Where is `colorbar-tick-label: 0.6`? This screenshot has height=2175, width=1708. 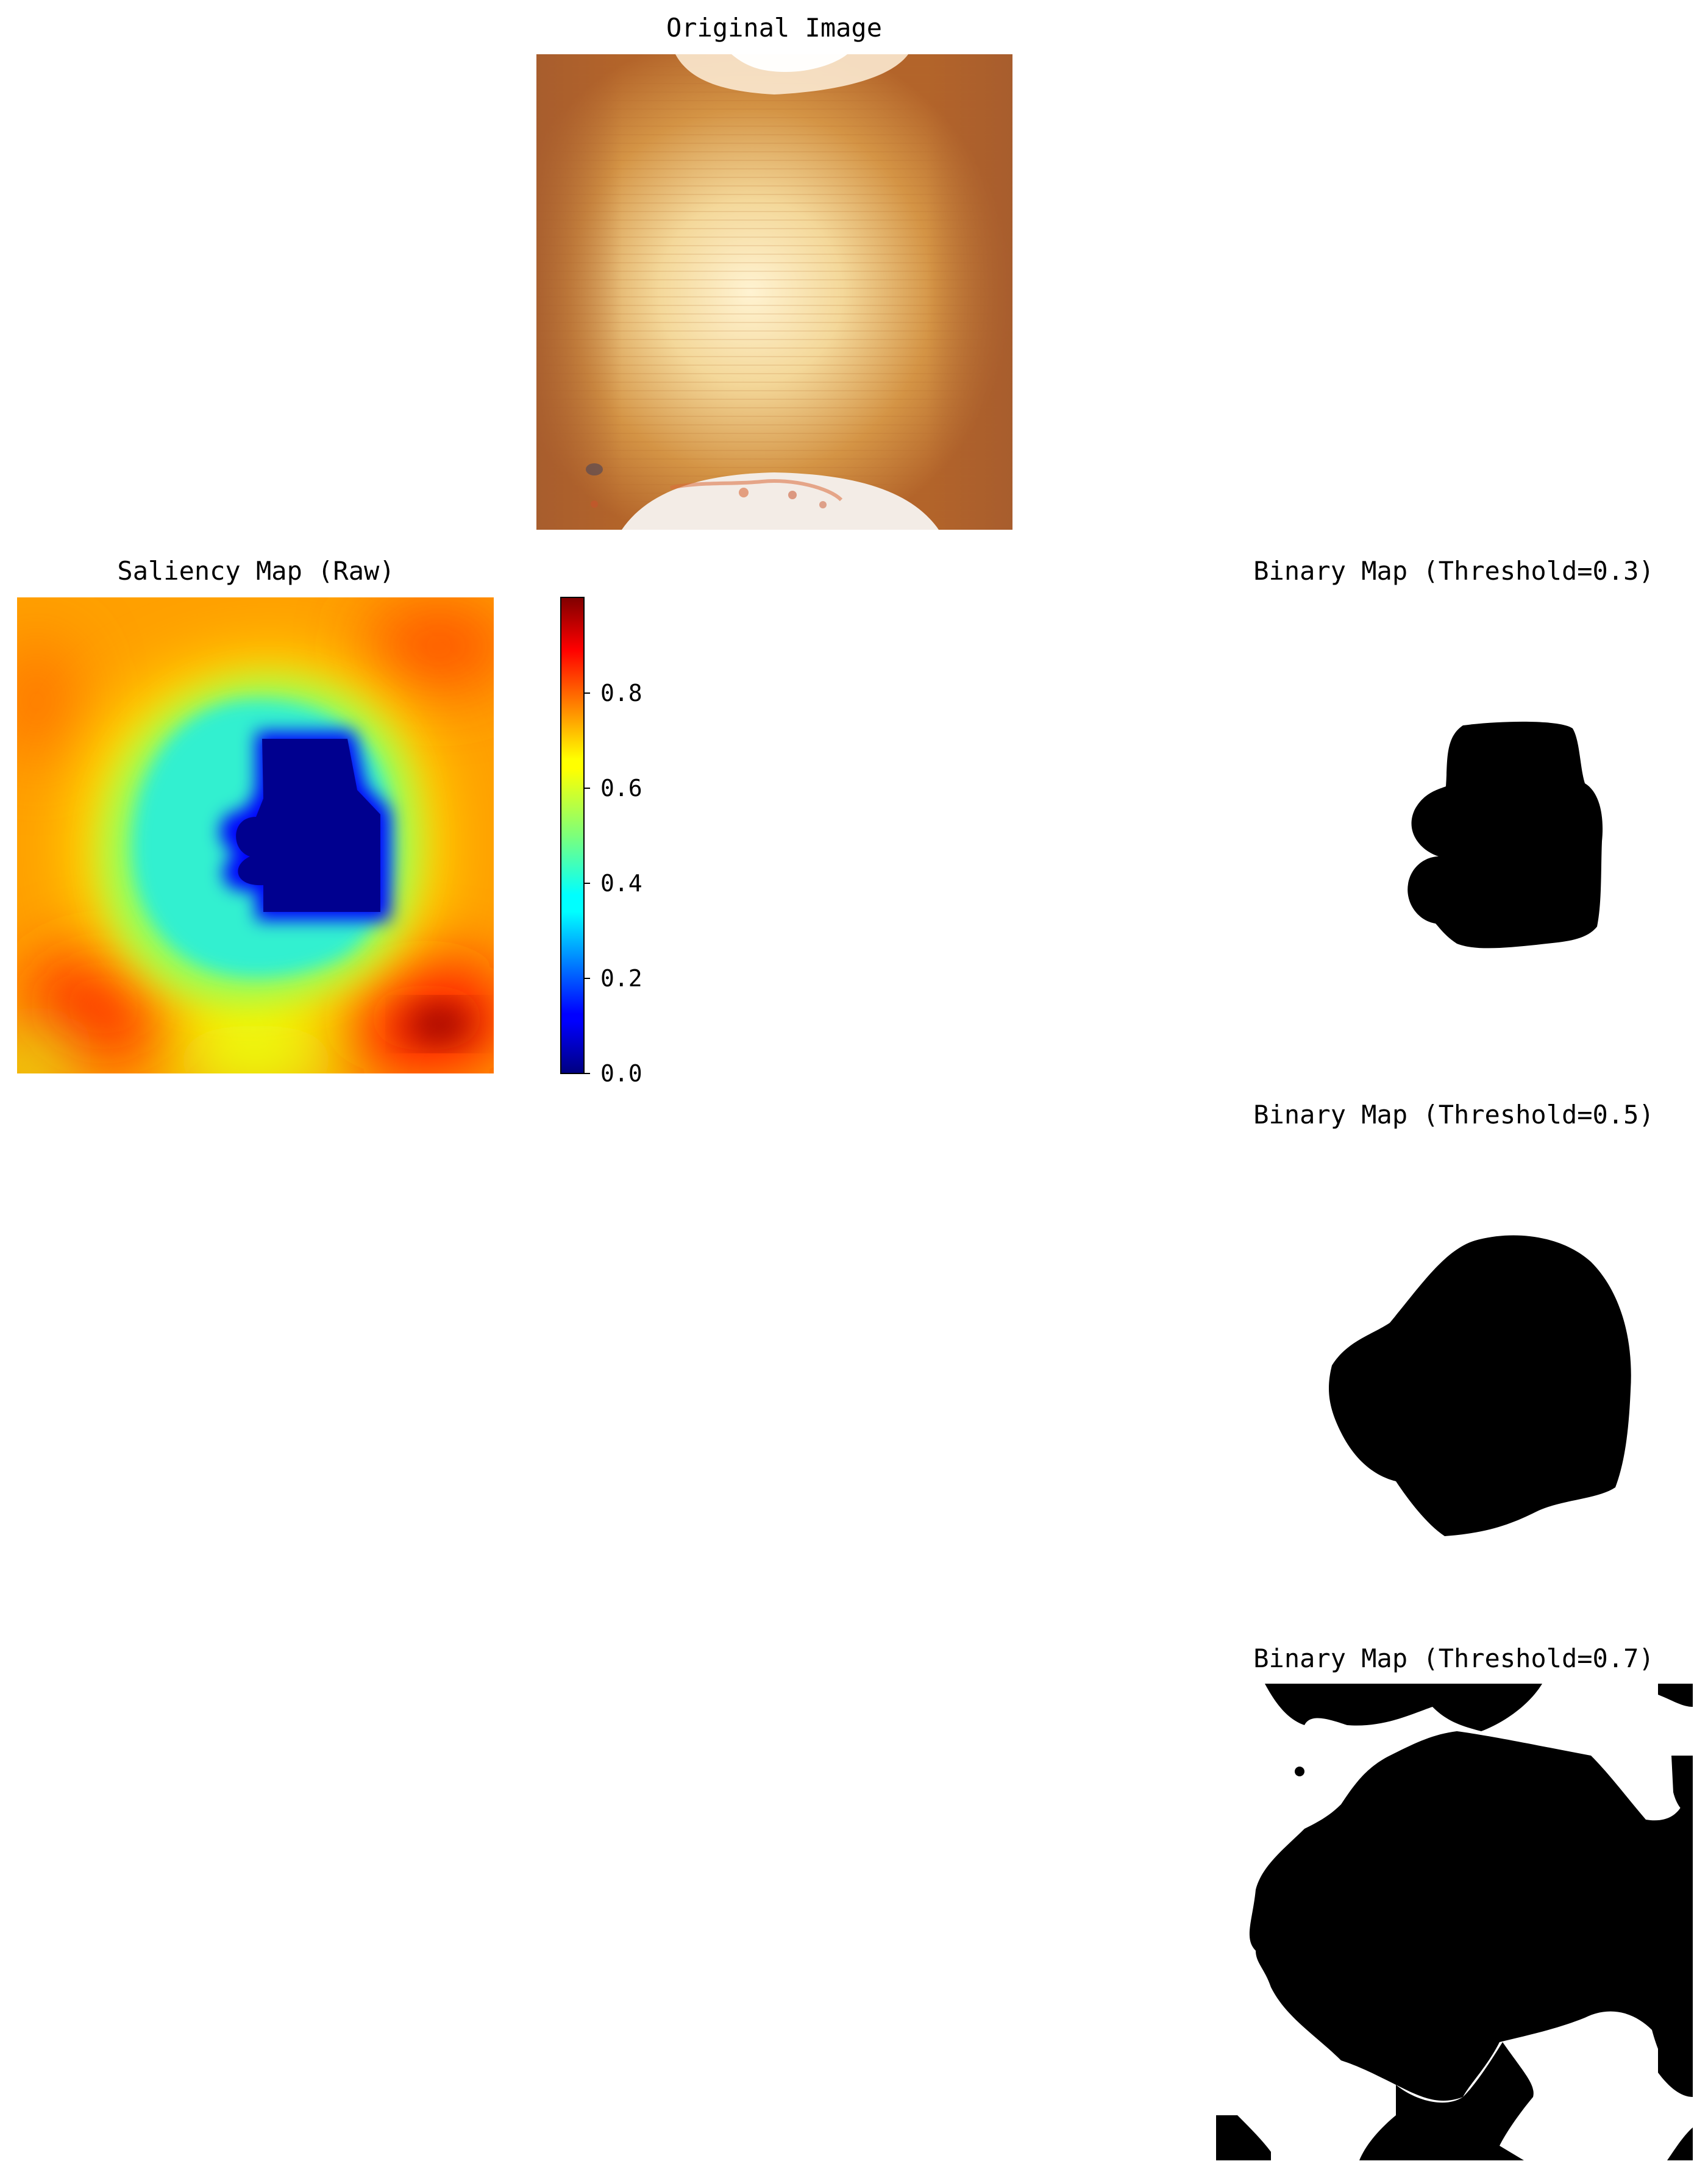 colorbar-tick-label: 0.6 is located at coordinates (621, 789).